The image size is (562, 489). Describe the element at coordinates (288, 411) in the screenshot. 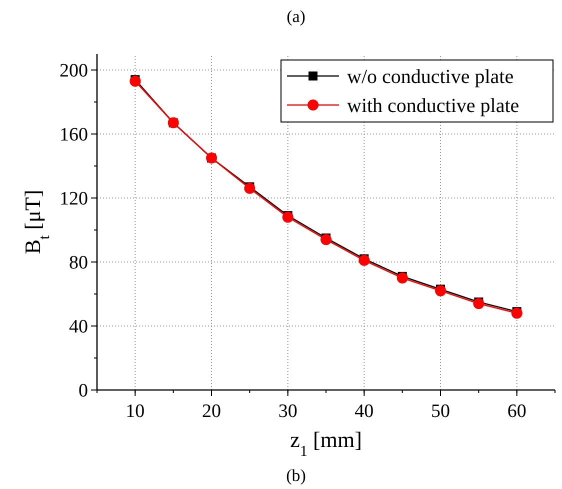

I see `x-tick-label: 30` at that location.